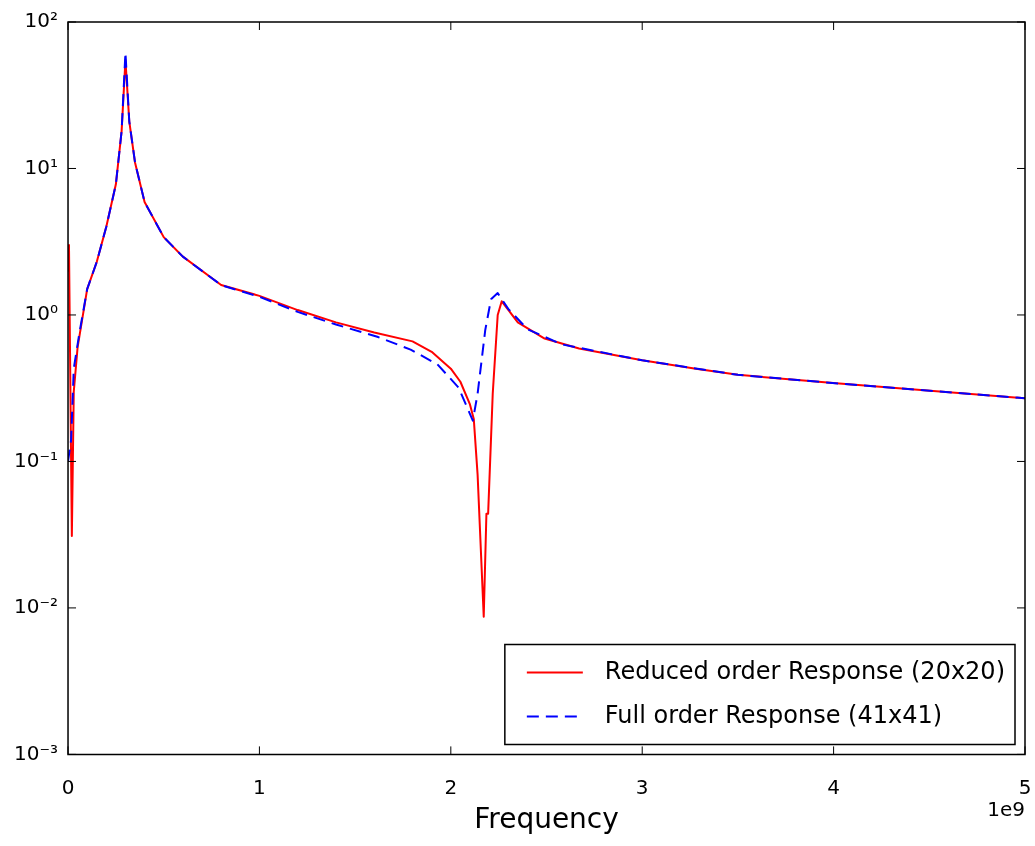  Describe the element at coordinates (259, 786) in the screenshot. I see `x-tick-label: 1` at that location.